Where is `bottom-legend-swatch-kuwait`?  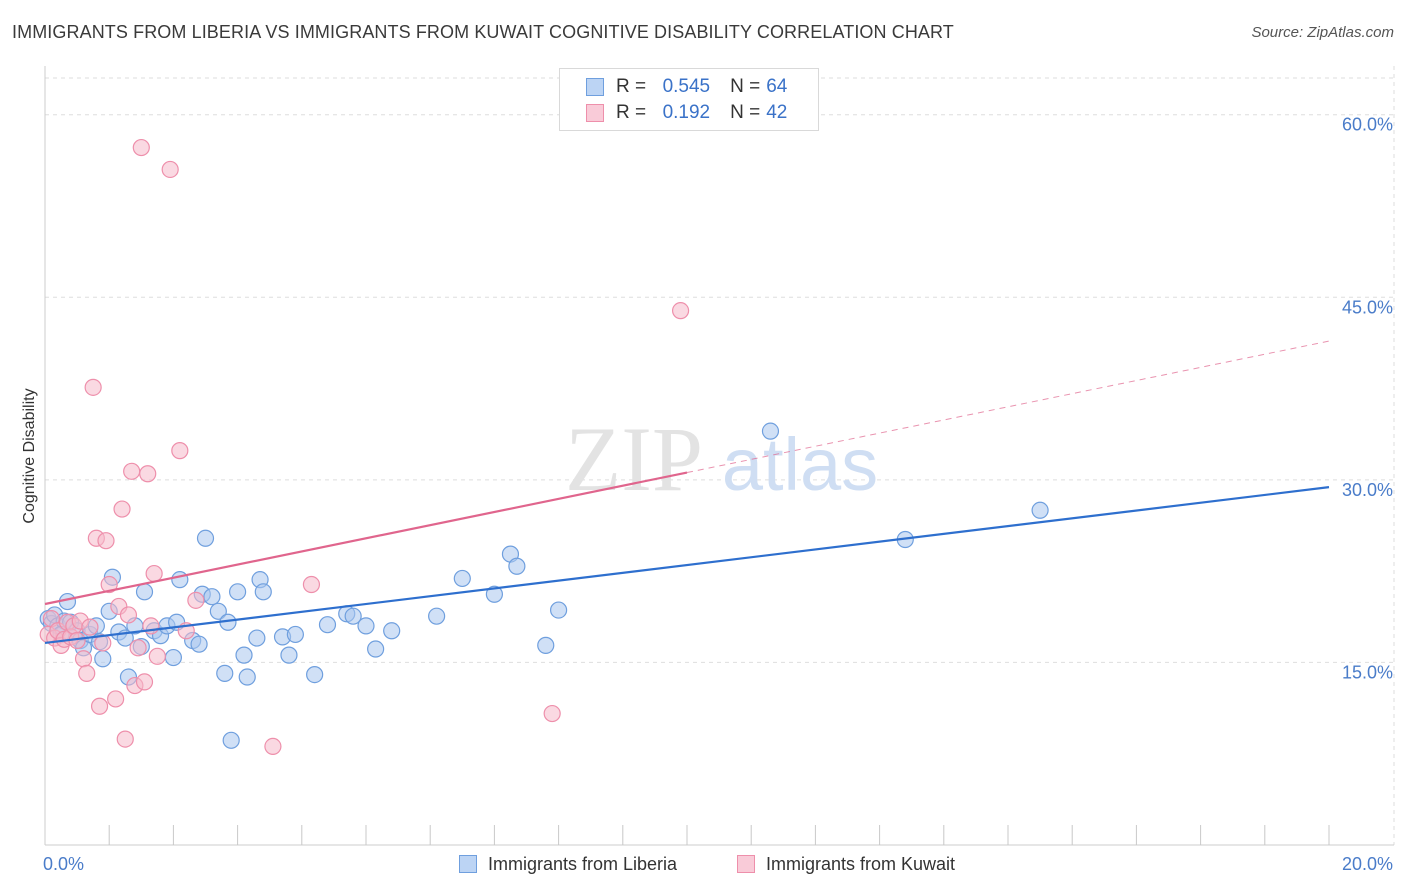 bottom-legend-swatch-kuwait is located at coordinates (746, 864).